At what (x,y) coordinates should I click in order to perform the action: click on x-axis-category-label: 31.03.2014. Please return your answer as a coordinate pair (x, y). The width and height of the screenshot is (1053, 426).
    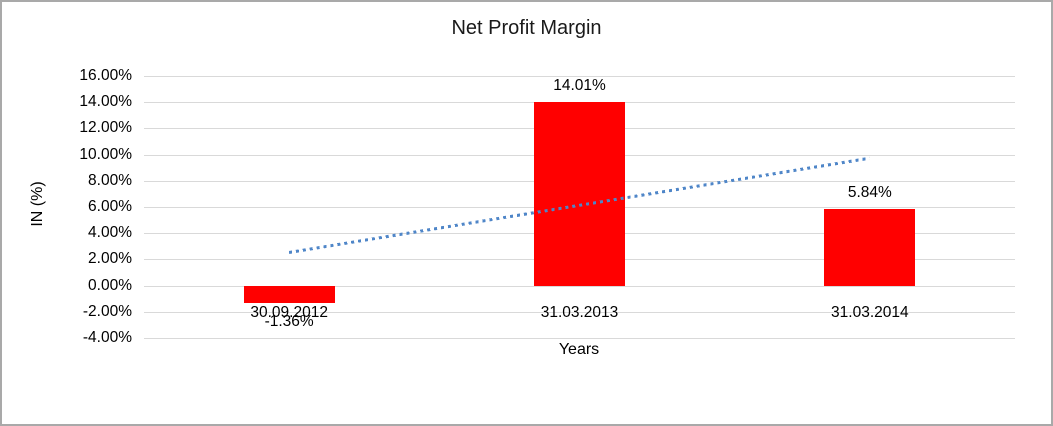
    Looking at the image, I should click on (870, 312).